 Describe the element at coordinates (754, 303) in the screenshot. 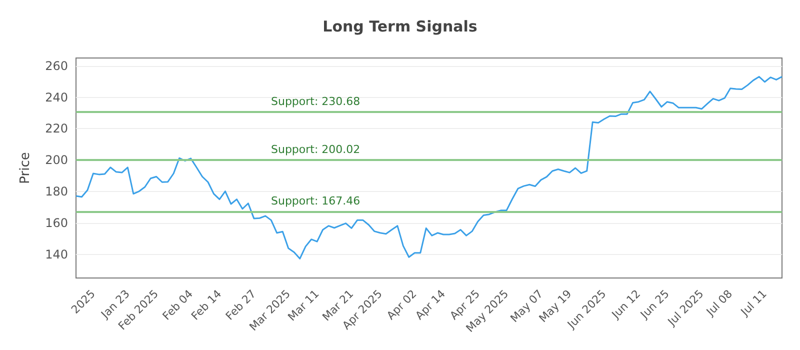

I see `x-tick-label: Jul 11` at that location.